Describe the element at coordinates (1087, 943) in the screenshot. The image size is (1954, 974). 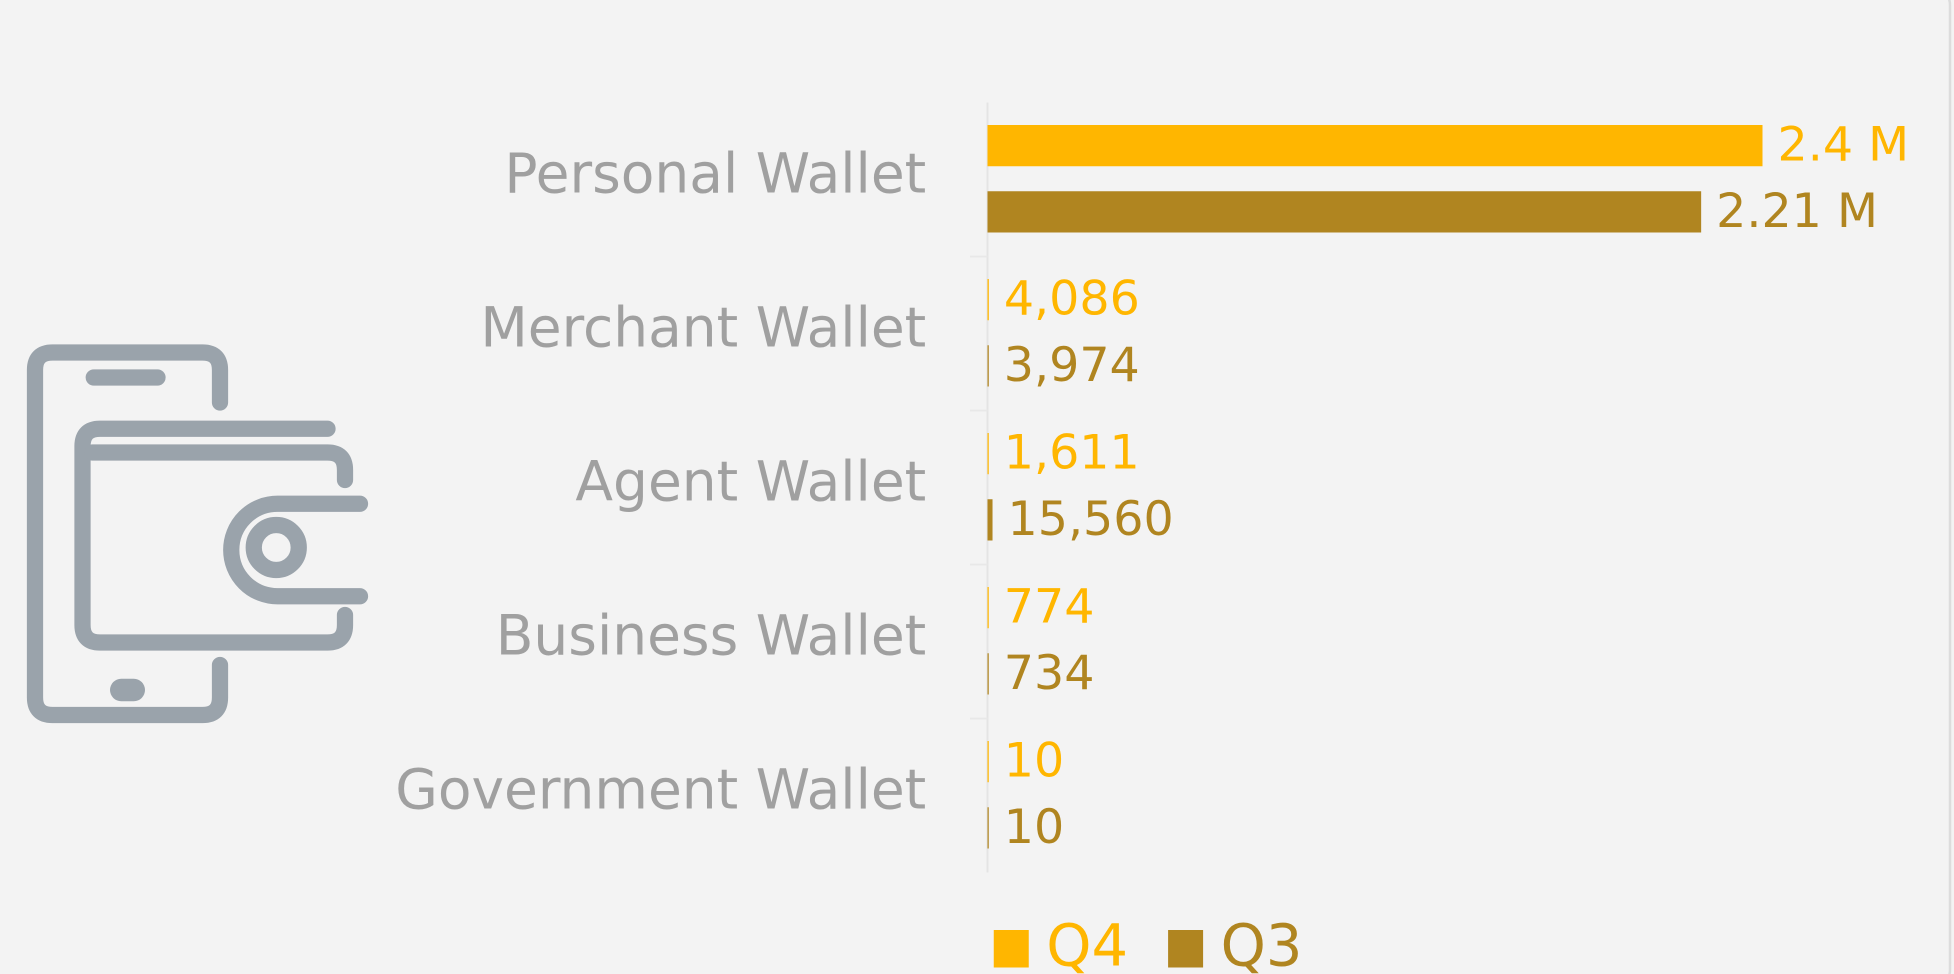
I see `legend-label: Q4` at that location.